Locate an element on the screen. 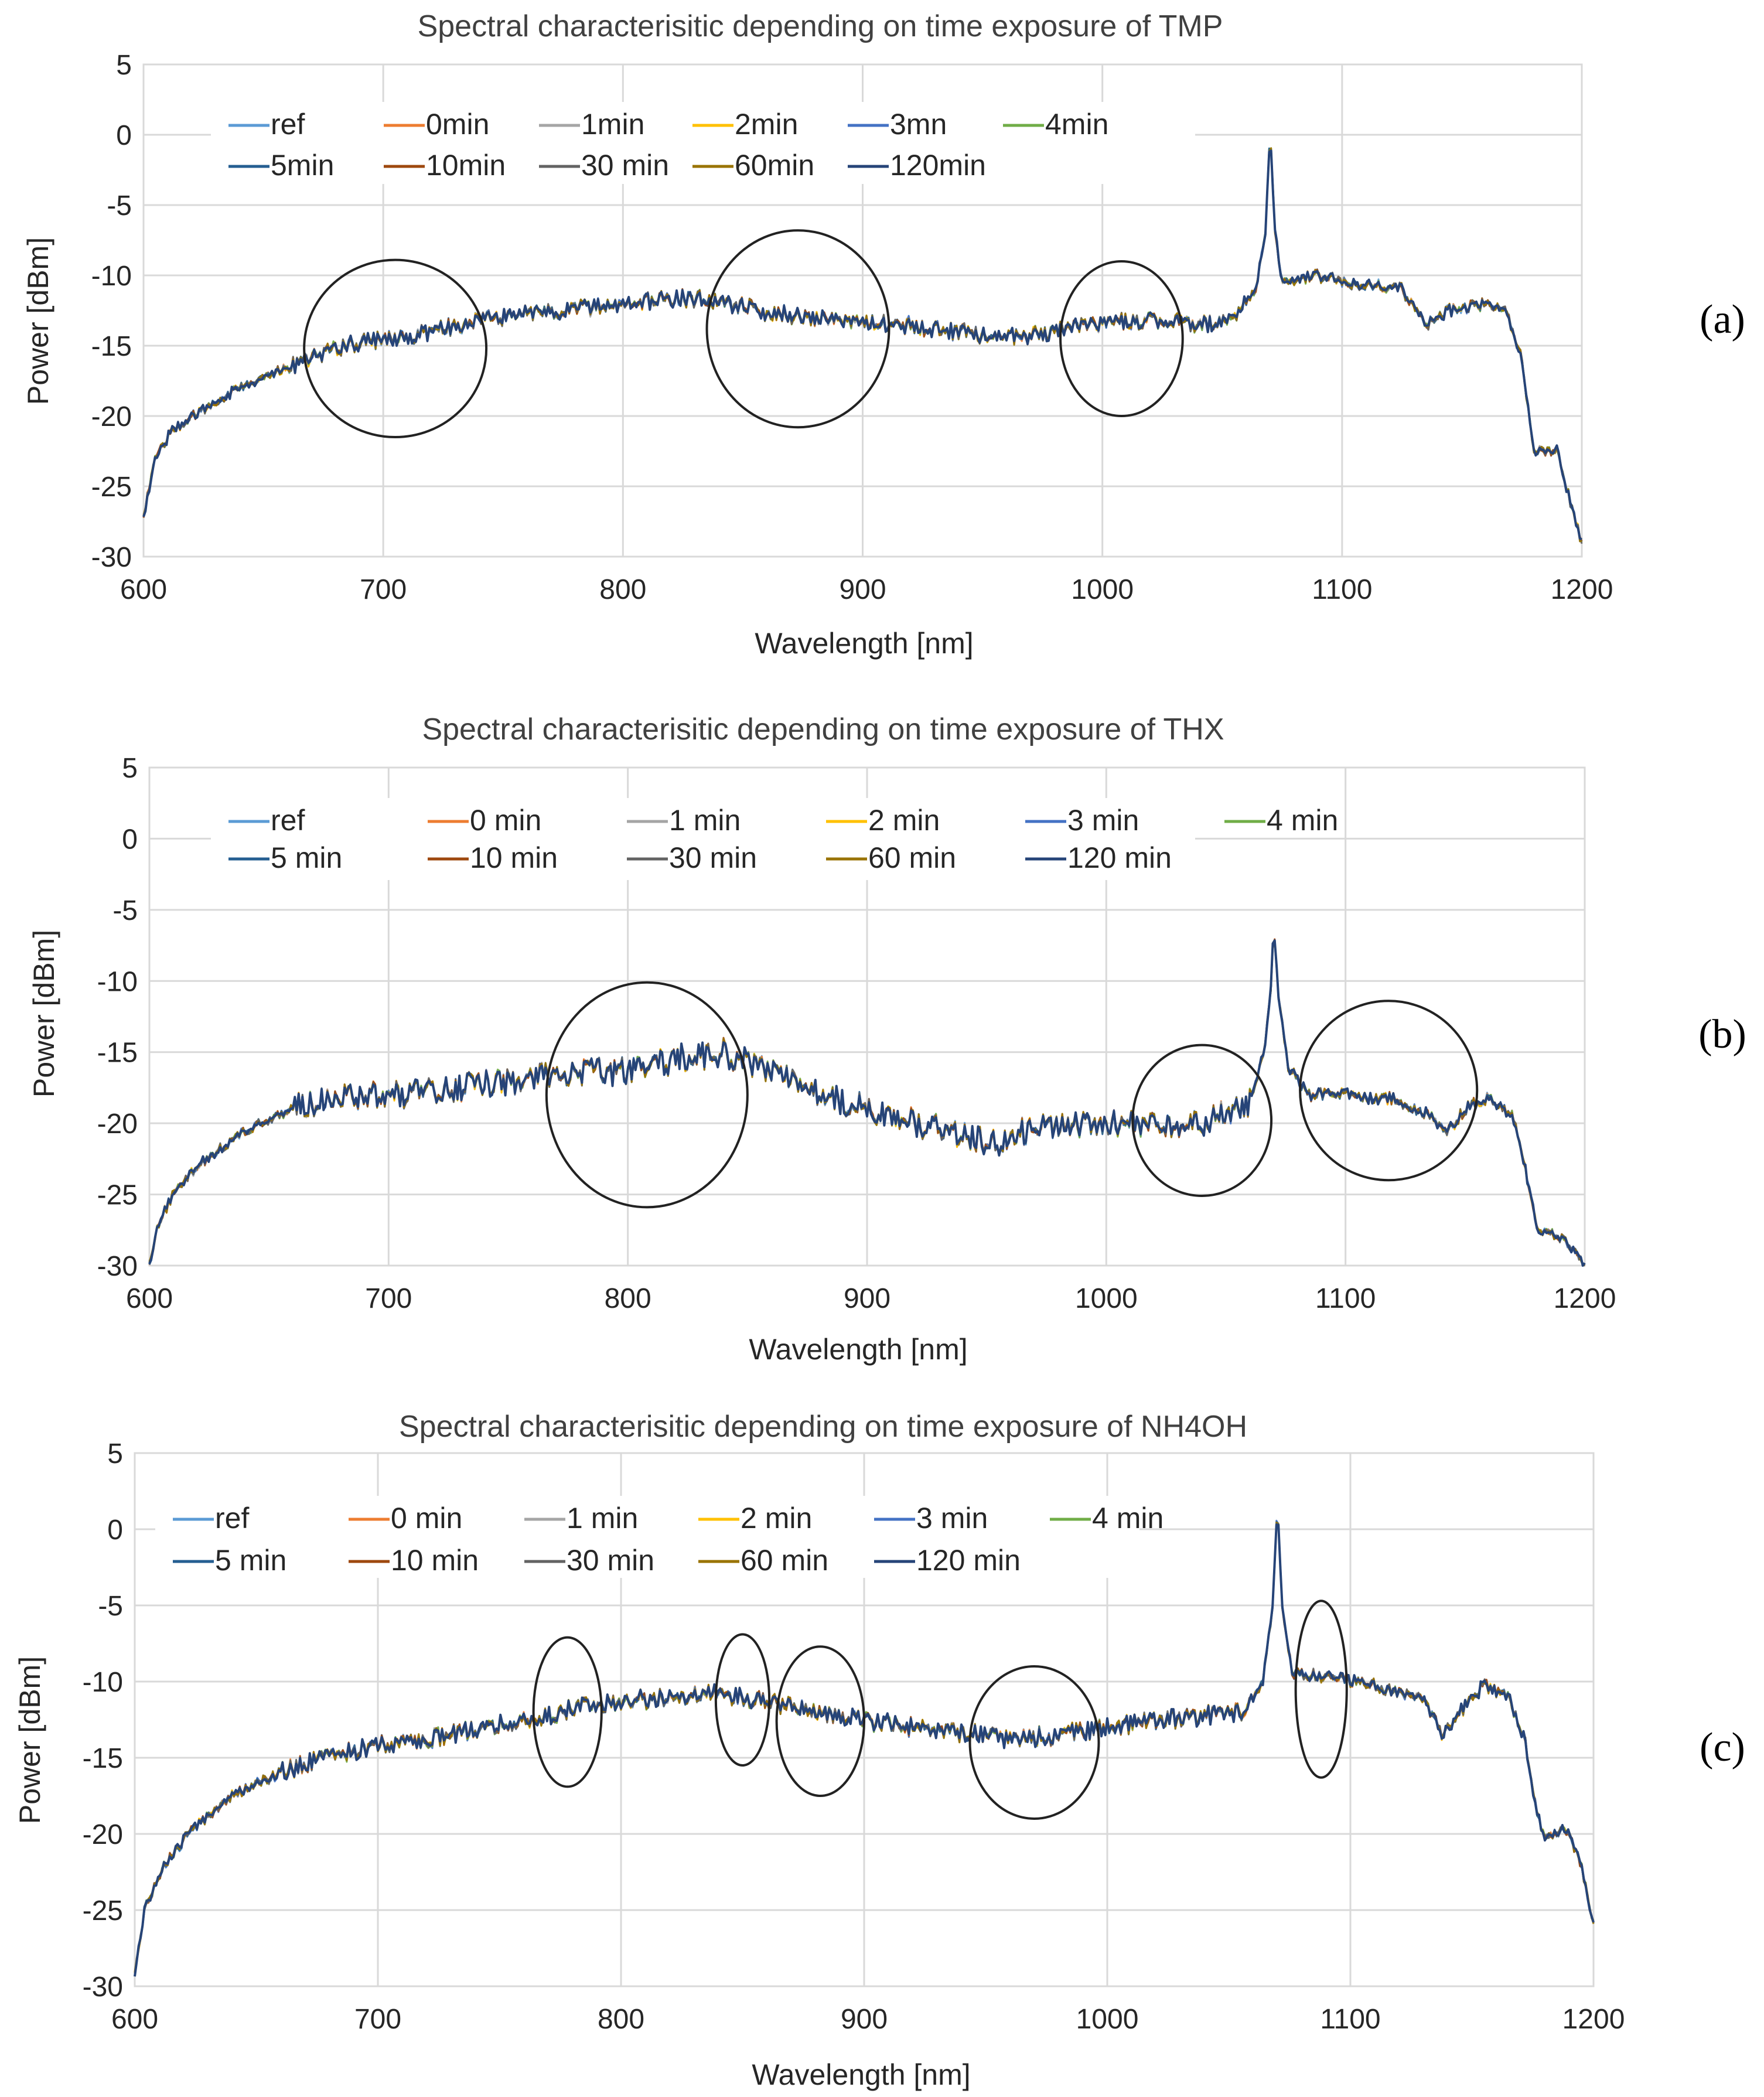 Image resolution: width=1764 pixels, height=2097 pixels. legend-item: 10min is located at coordinates (445, 165).